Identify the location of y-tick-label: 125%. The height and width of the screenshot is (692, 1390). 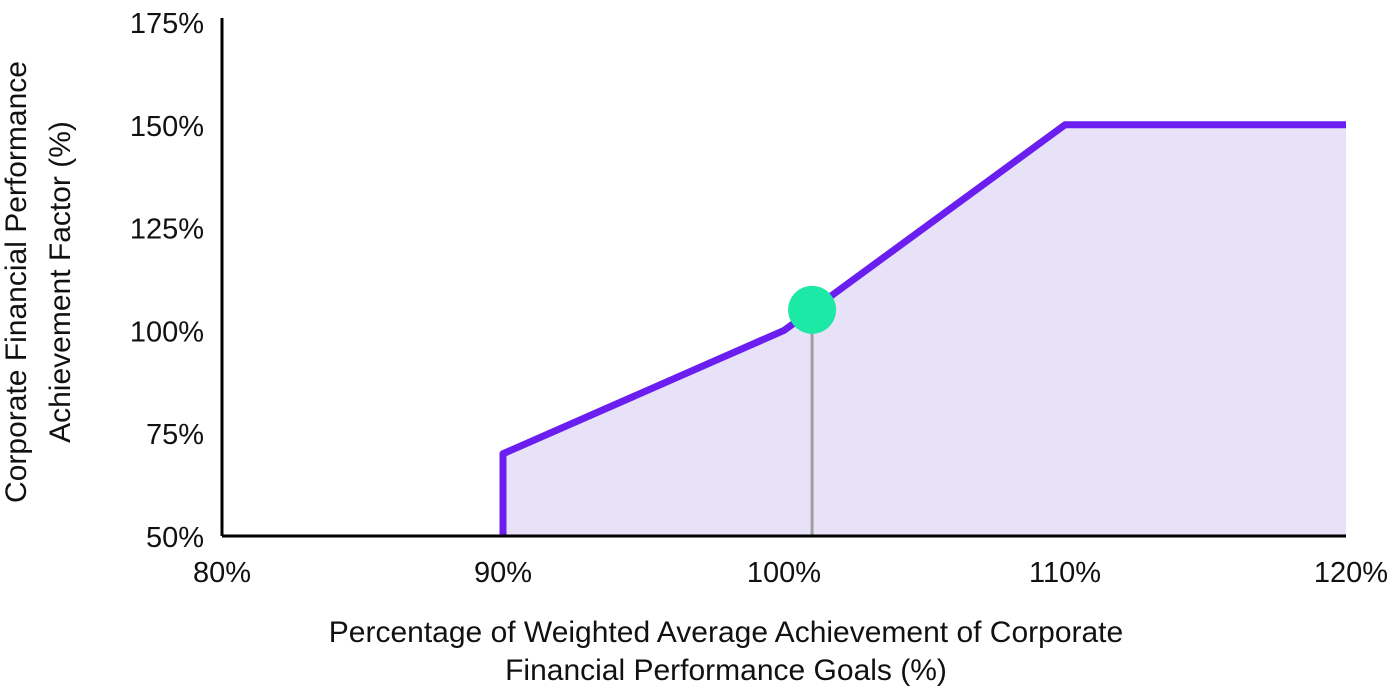
(167, 230).